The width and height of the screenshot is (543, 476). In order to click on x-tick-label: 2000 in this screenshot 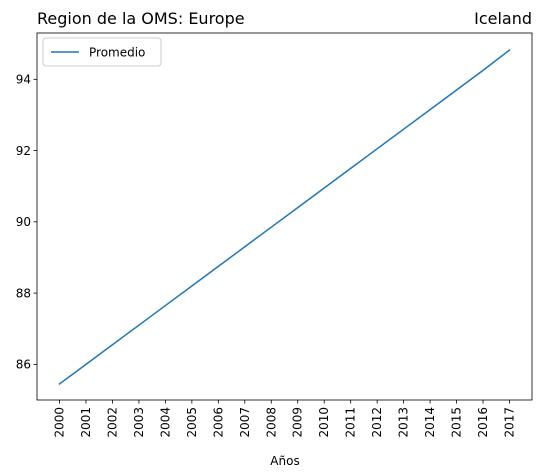, I will do `click(60, 422)`.